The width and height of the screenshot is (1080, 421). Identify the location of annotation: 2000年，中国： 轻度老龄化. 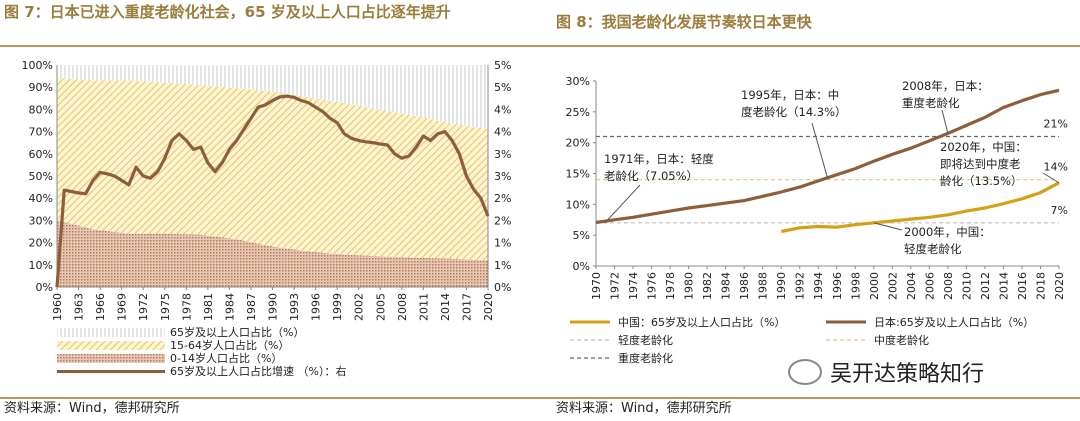
(932, 239).